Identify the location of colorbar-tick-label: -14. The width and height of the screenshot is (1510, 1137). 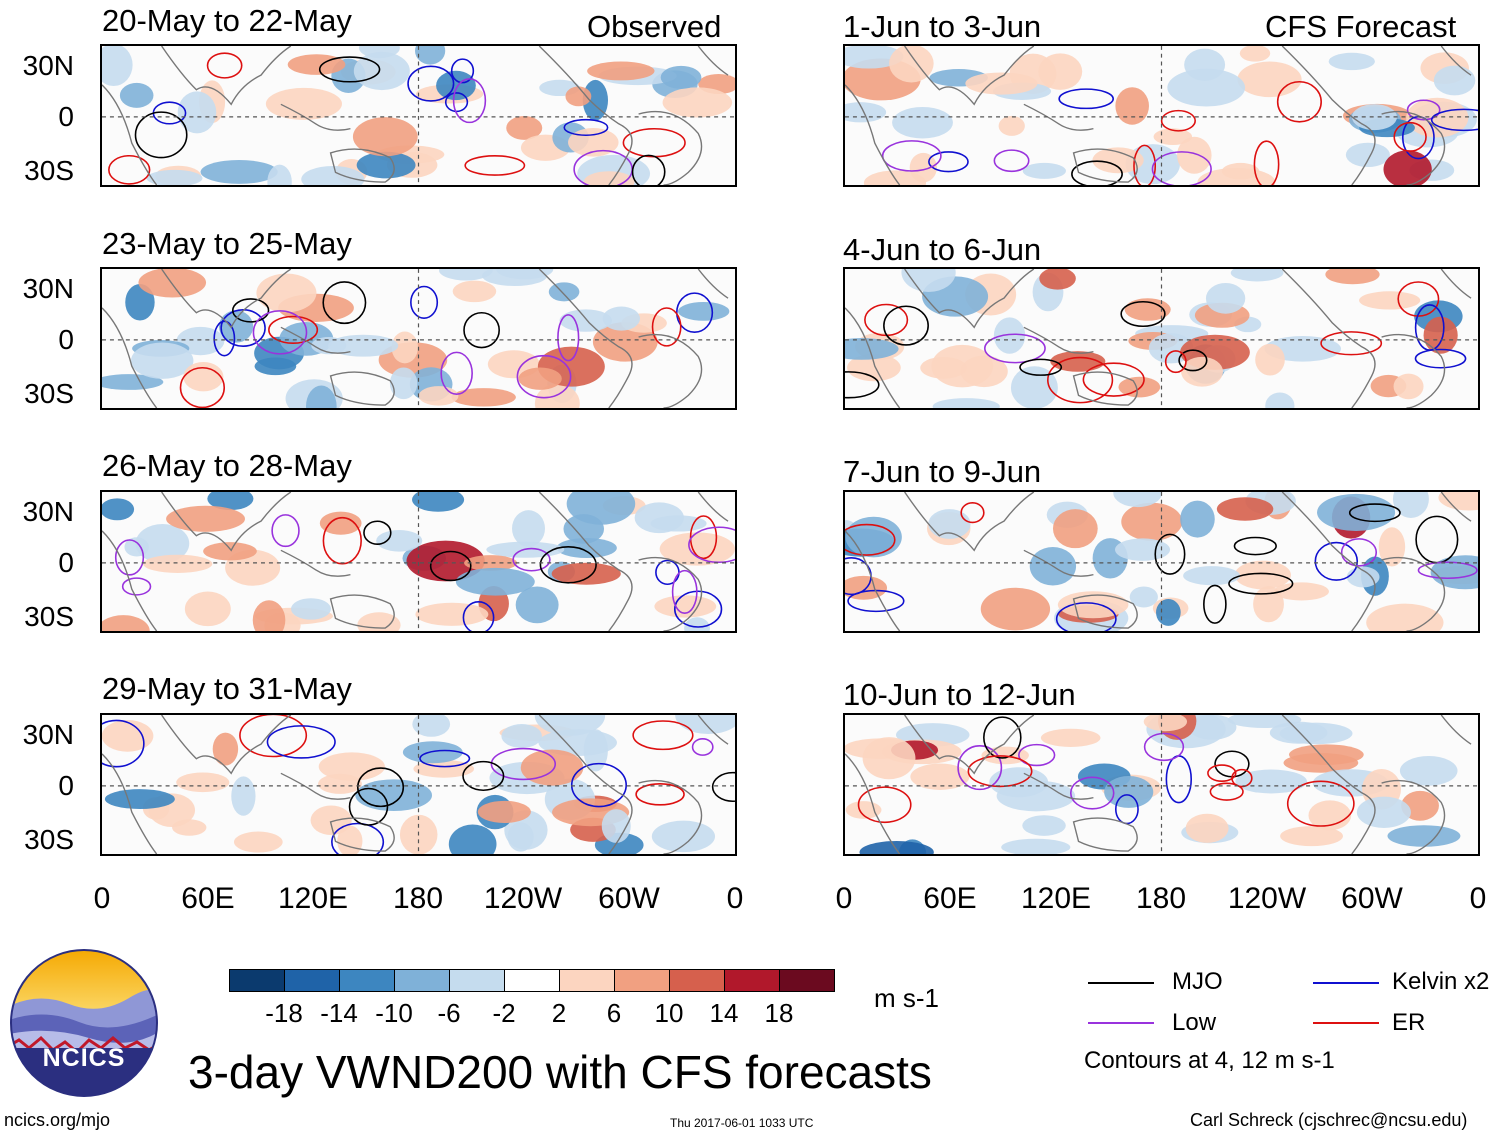
(339, 1013).